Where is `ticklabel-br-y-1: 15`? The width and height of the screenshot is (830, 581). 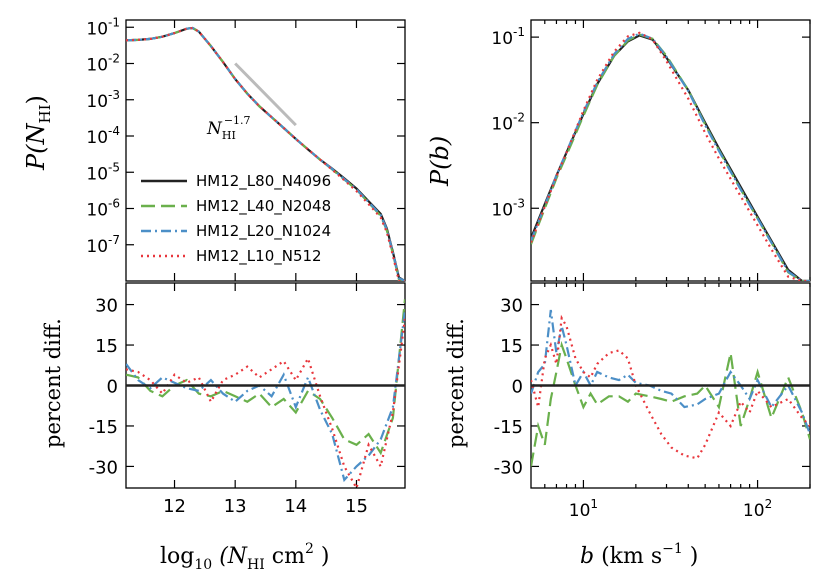 ticklabel-br-y-1: 15 is located at coordinates (511, 346).